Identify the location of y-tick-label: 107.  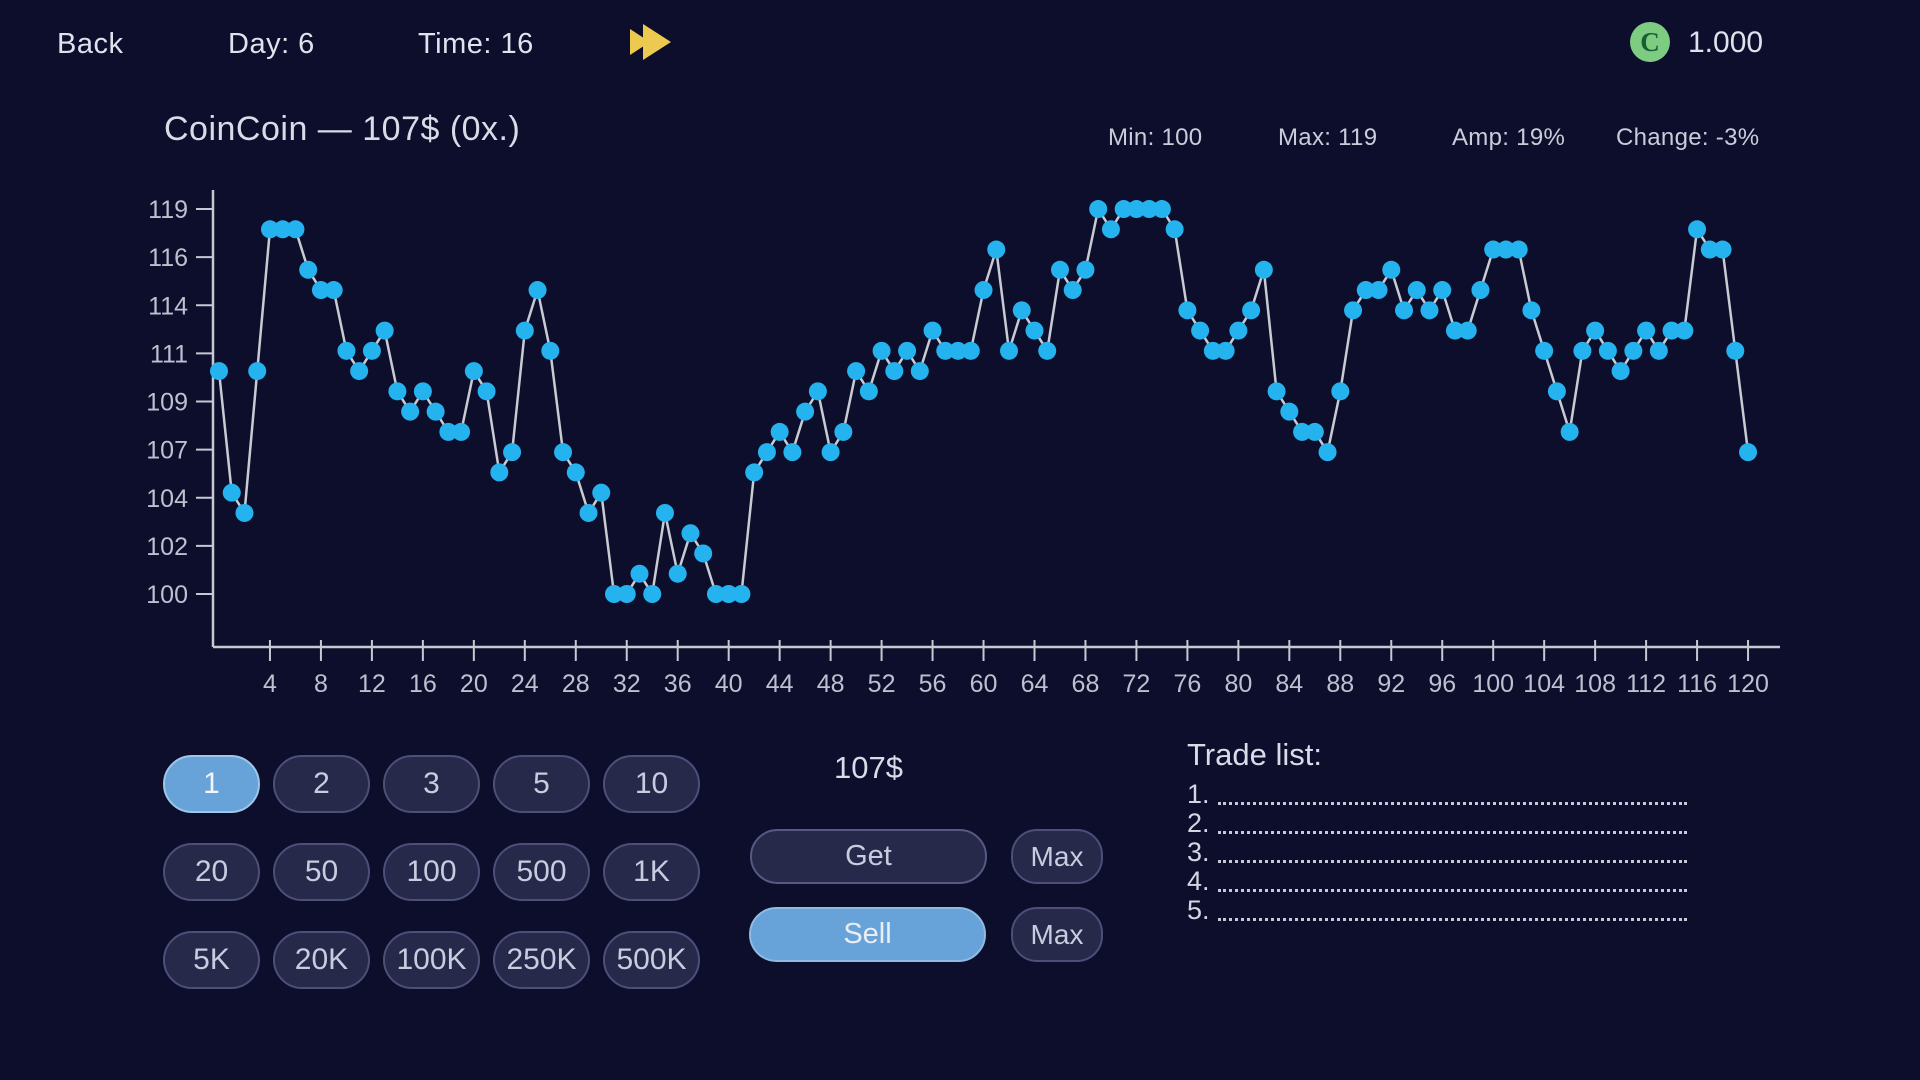
(167, 451).